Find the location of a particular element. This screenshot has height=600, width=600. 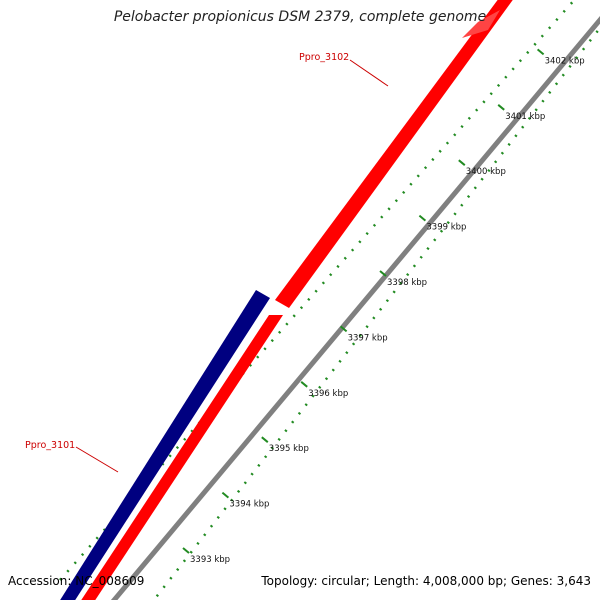

gene-label-ppro-3102: Ppro_3102 is located at coordinates (324, 57).